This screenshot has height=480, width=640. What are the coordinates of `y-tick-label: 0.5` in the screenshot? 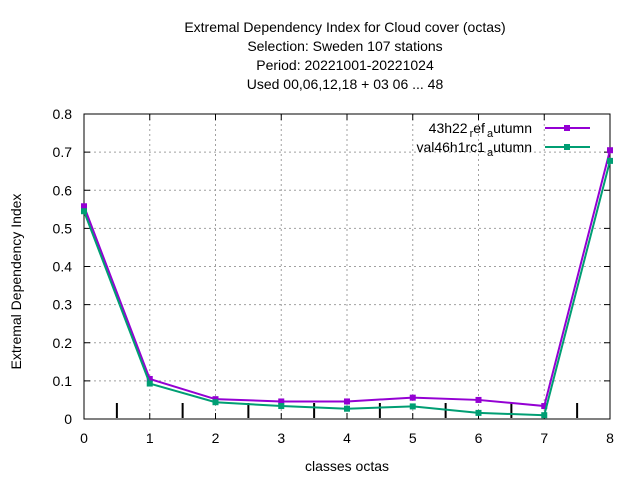 It's located at (63, 228).